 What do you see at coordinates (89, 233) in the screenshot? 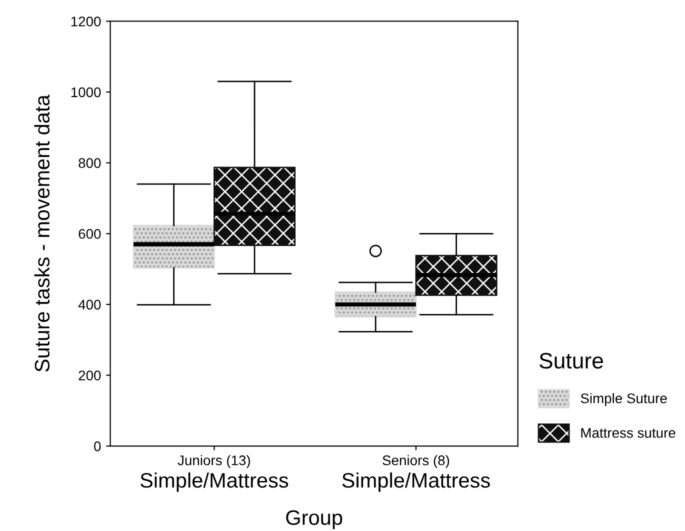
I see `y-tick-label: 600` at bounding box center [89, 233].